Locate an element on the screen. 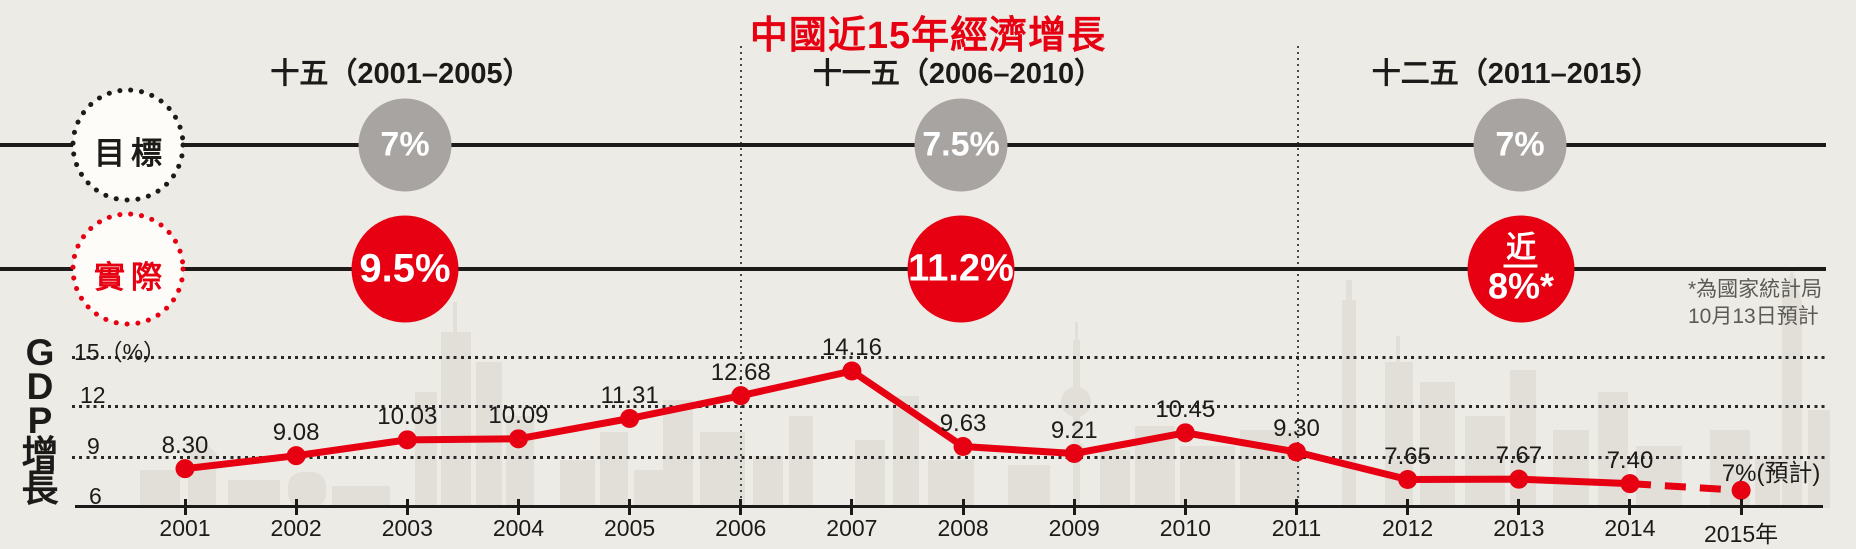 This screenshot has height=549, width=1856. actual-row-badge is located at coordinates (128, 269).